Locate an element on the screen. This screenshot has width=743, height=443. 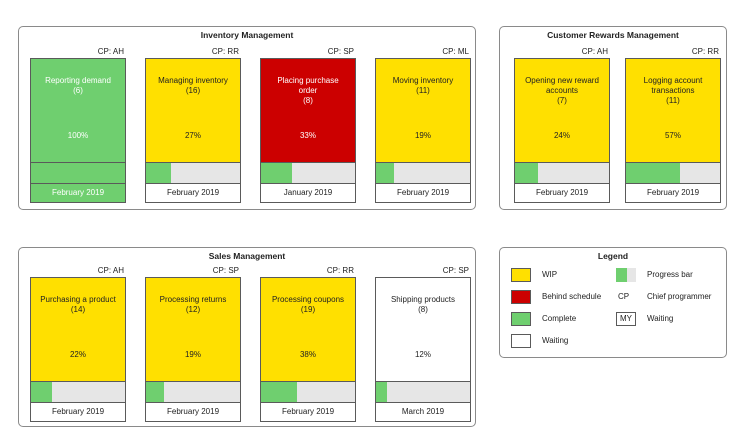
chief-programmer-label: CP: ML is located at coordinates (455, 51).